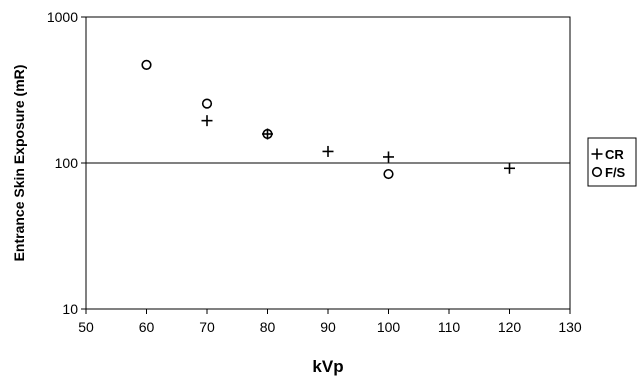 The image size is (639, 383). I want to click on y-axis-ticks: 10 100 1000, so click(66, 163).